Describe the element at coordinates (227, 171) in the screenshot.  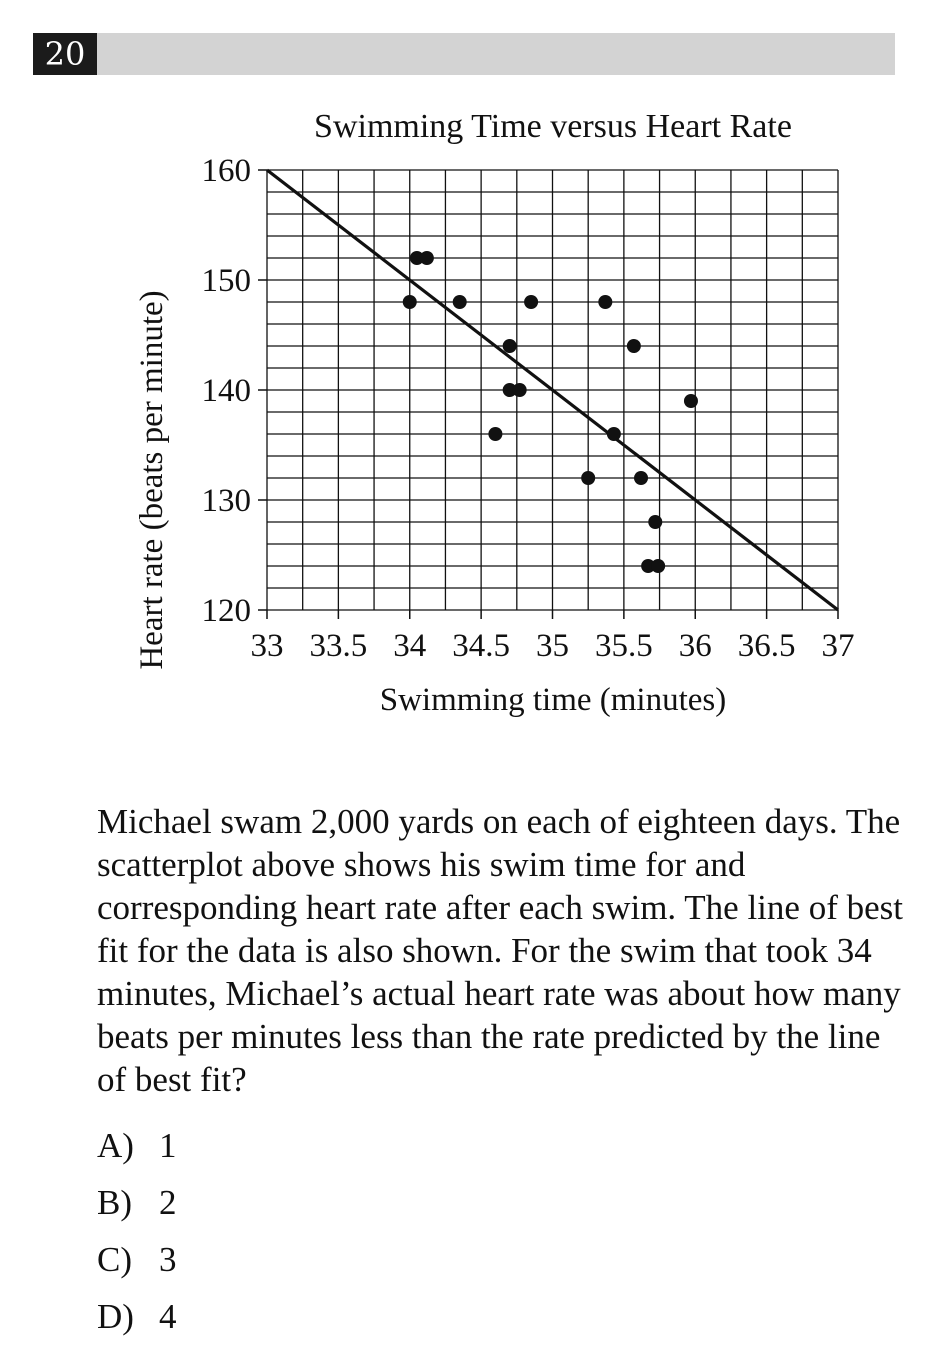
I see `y-tick-label: 160` at that location.